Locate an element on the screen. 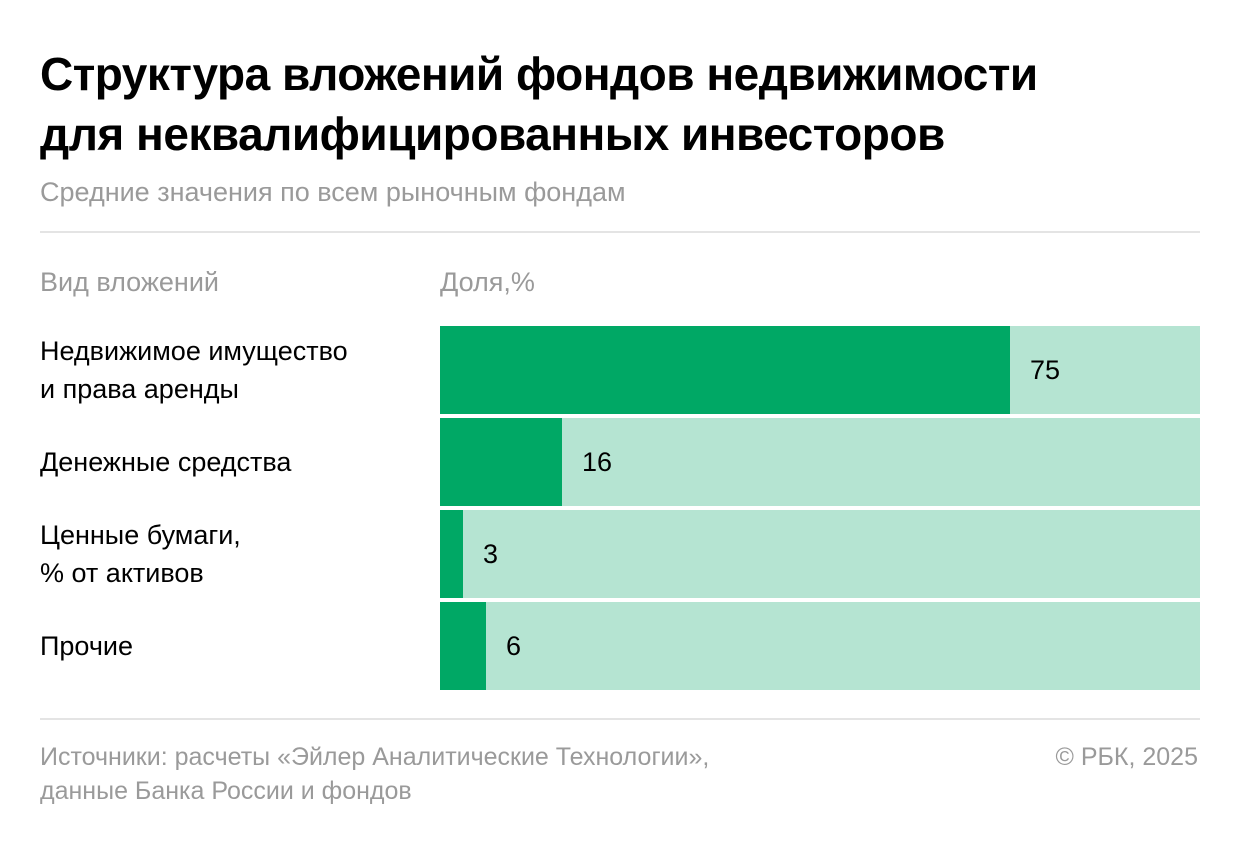 Image resolution: width=1240 pixels, height=848 pixels. top-divider is located at coordinates (620, 232).